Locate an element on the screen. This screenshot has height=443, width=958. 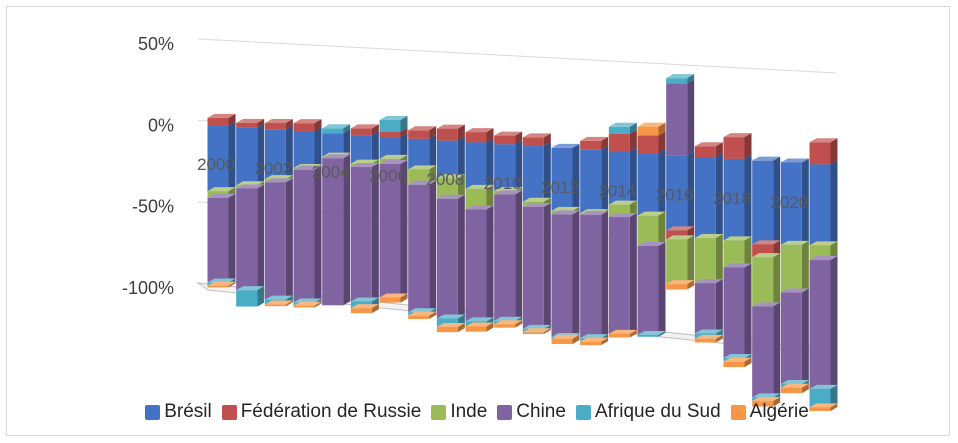
legend-label: Chine is located at coordinates (541, 411).